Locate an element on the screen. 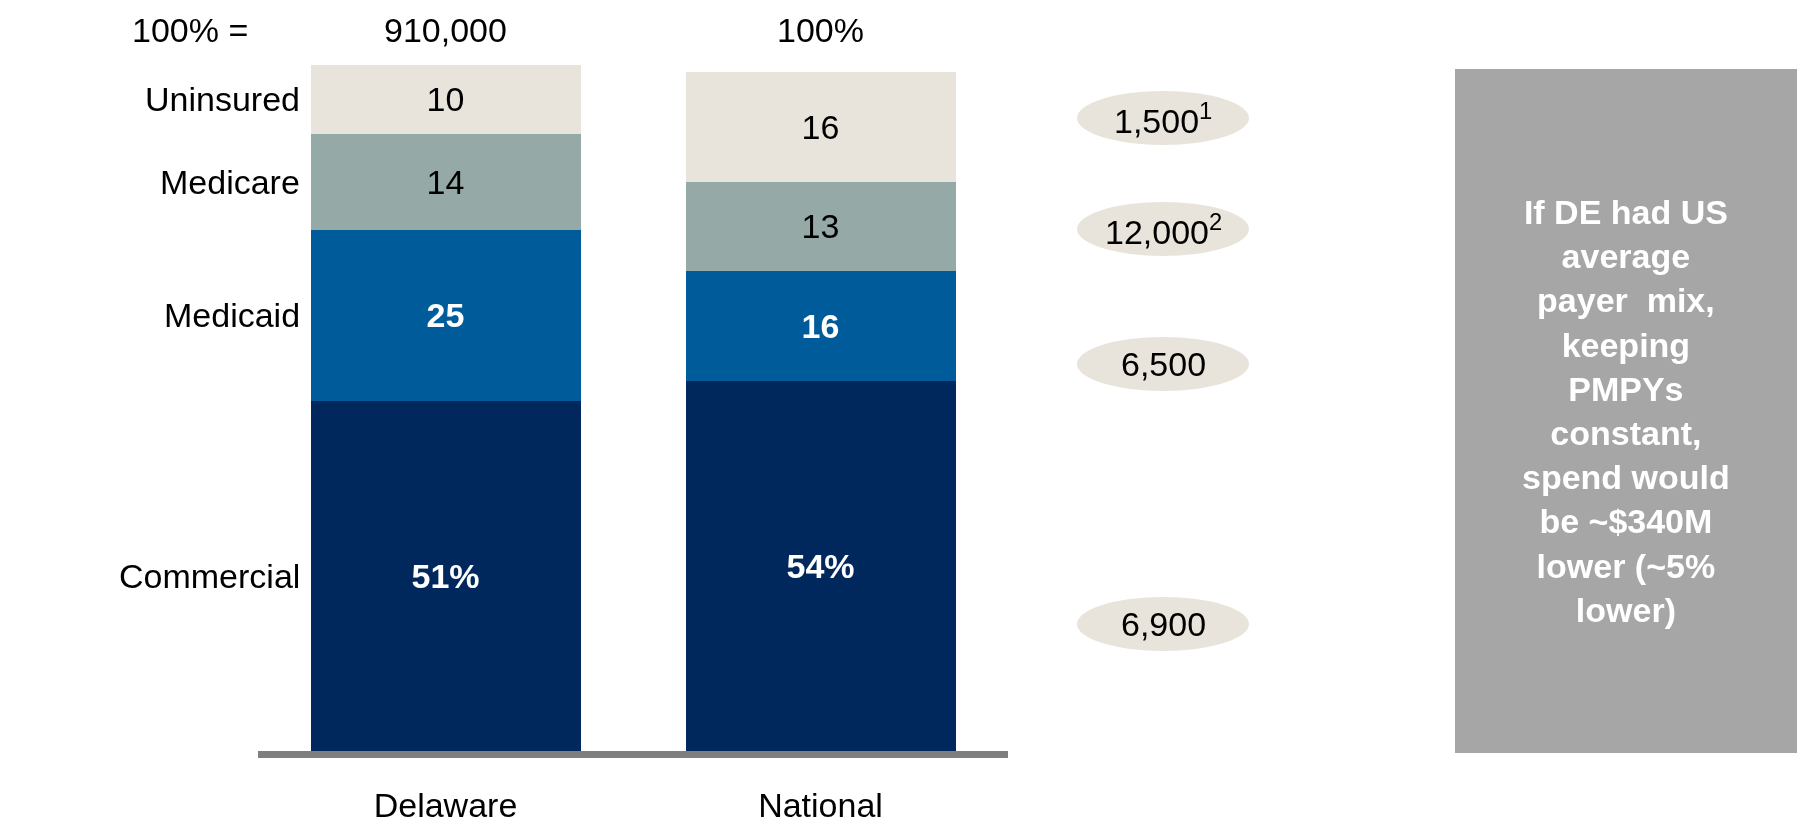 The image size is (1797, 824). data-label: 13 is located at coordinates (820, 226).